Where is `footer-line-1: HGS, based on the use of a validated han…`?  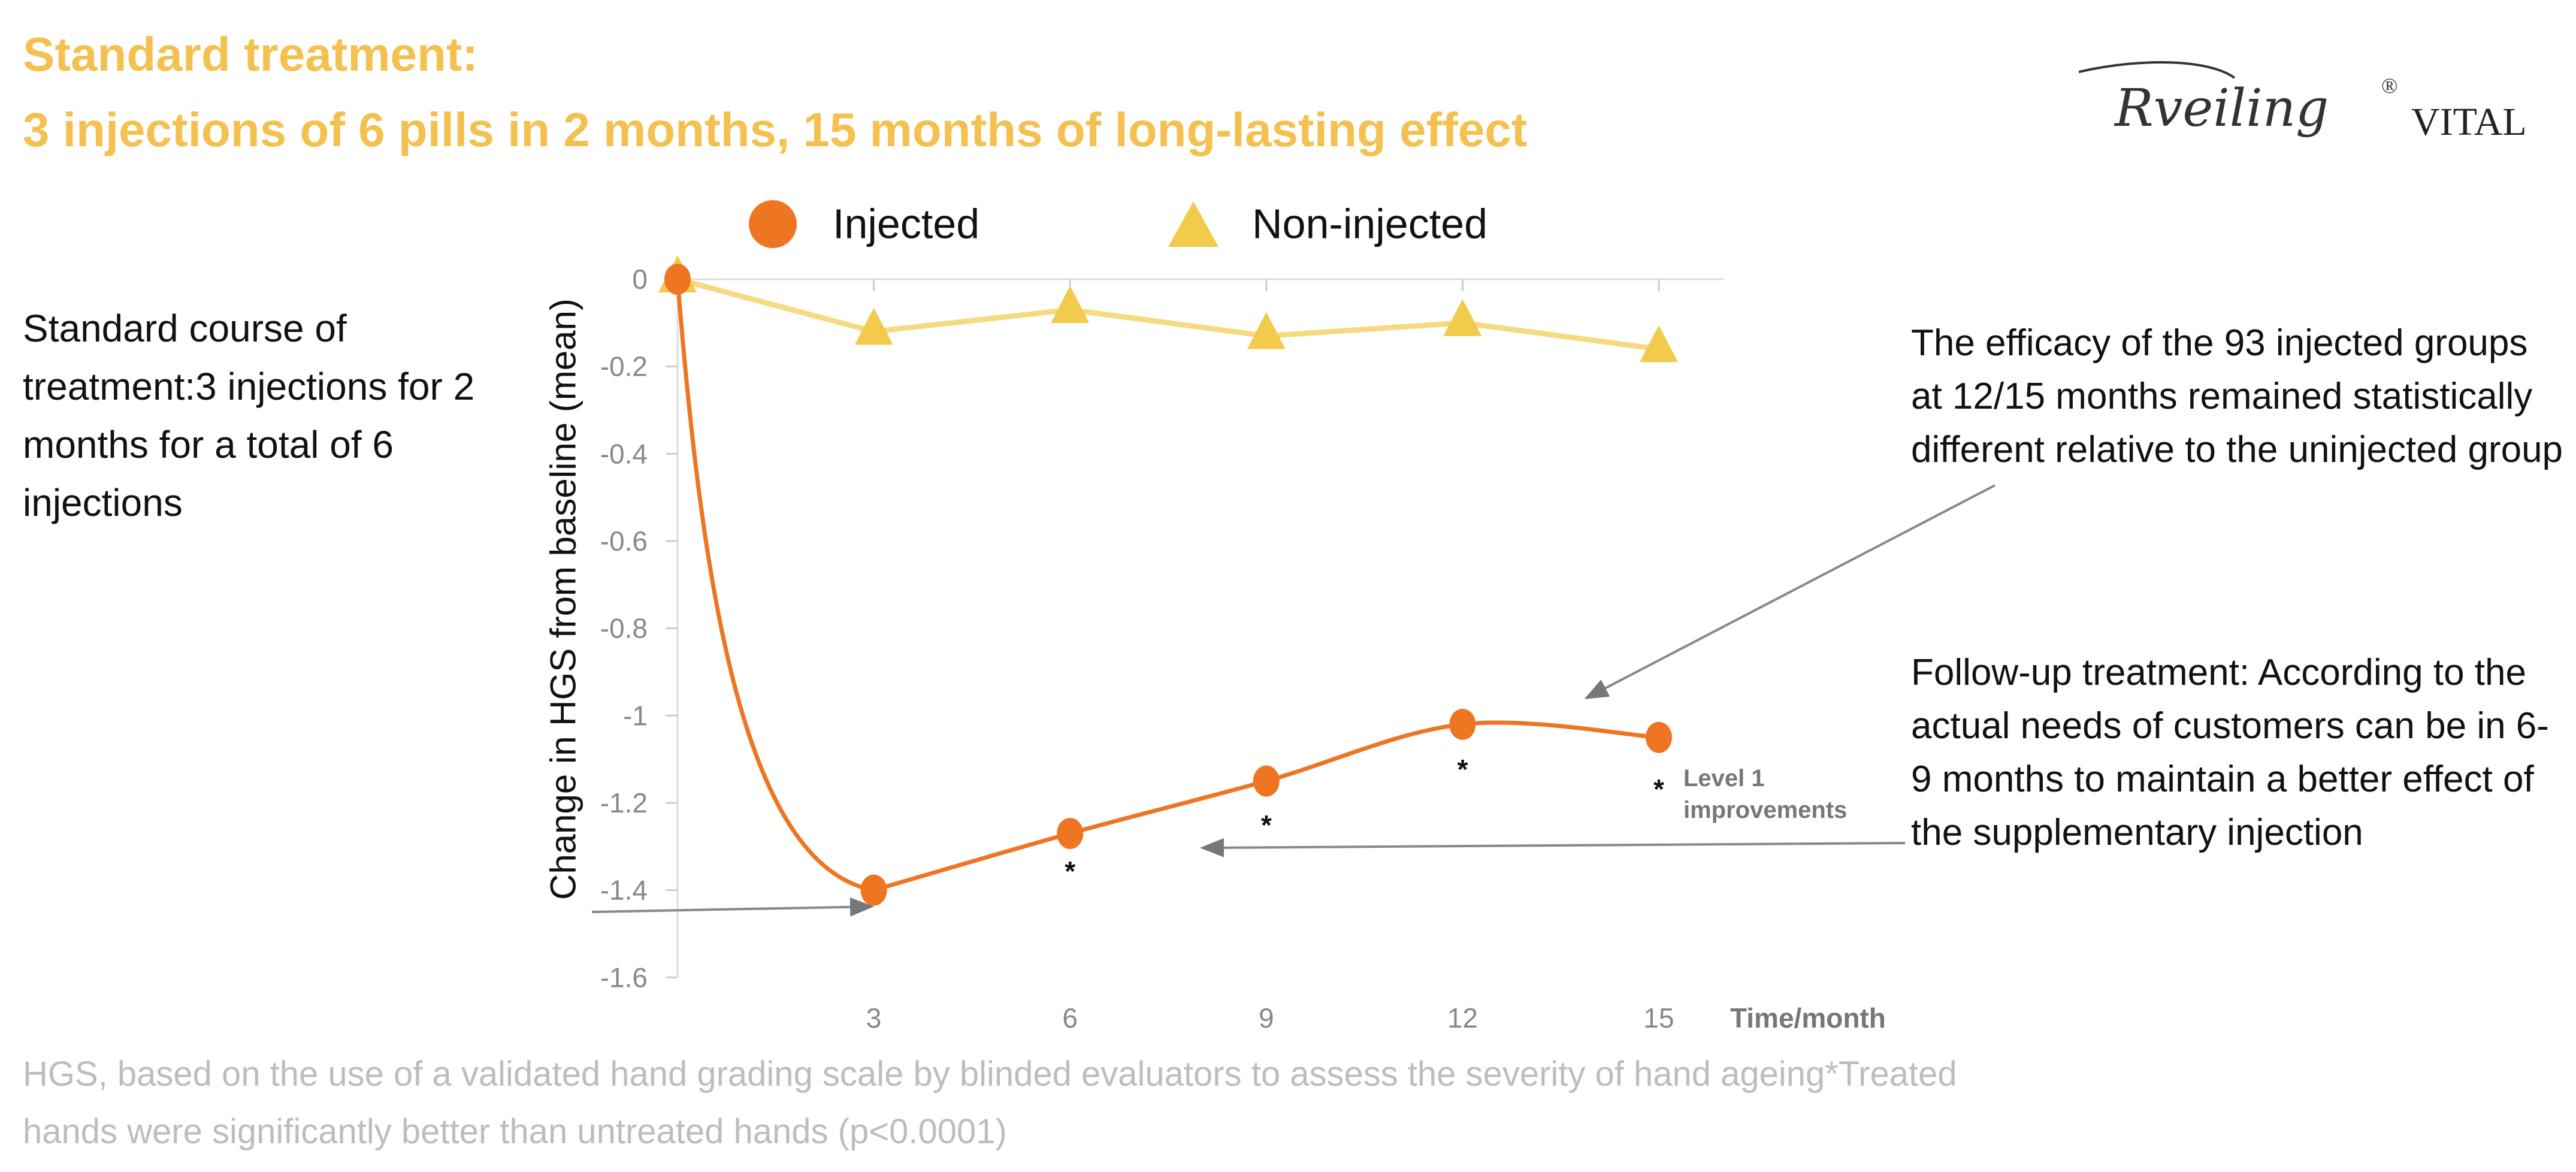
footer-line-1: HGS, based on the use of a validated han… is located at coordinates (990, 1074).